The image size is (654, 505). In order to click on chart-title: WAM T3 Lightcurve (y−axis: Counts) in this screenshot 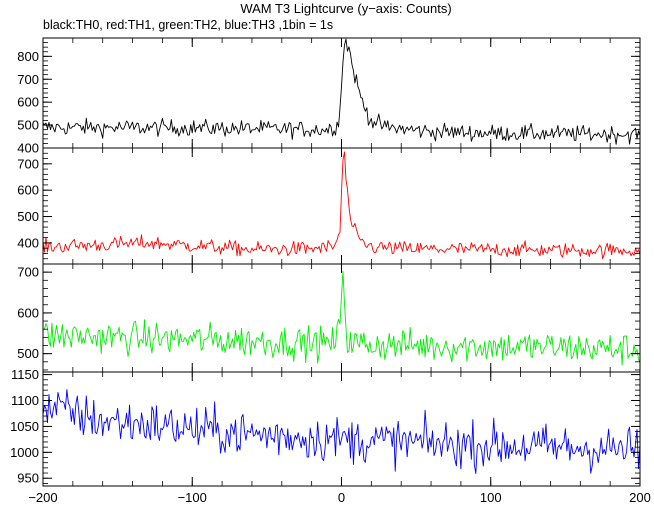, I will do `click(345, 8)`.